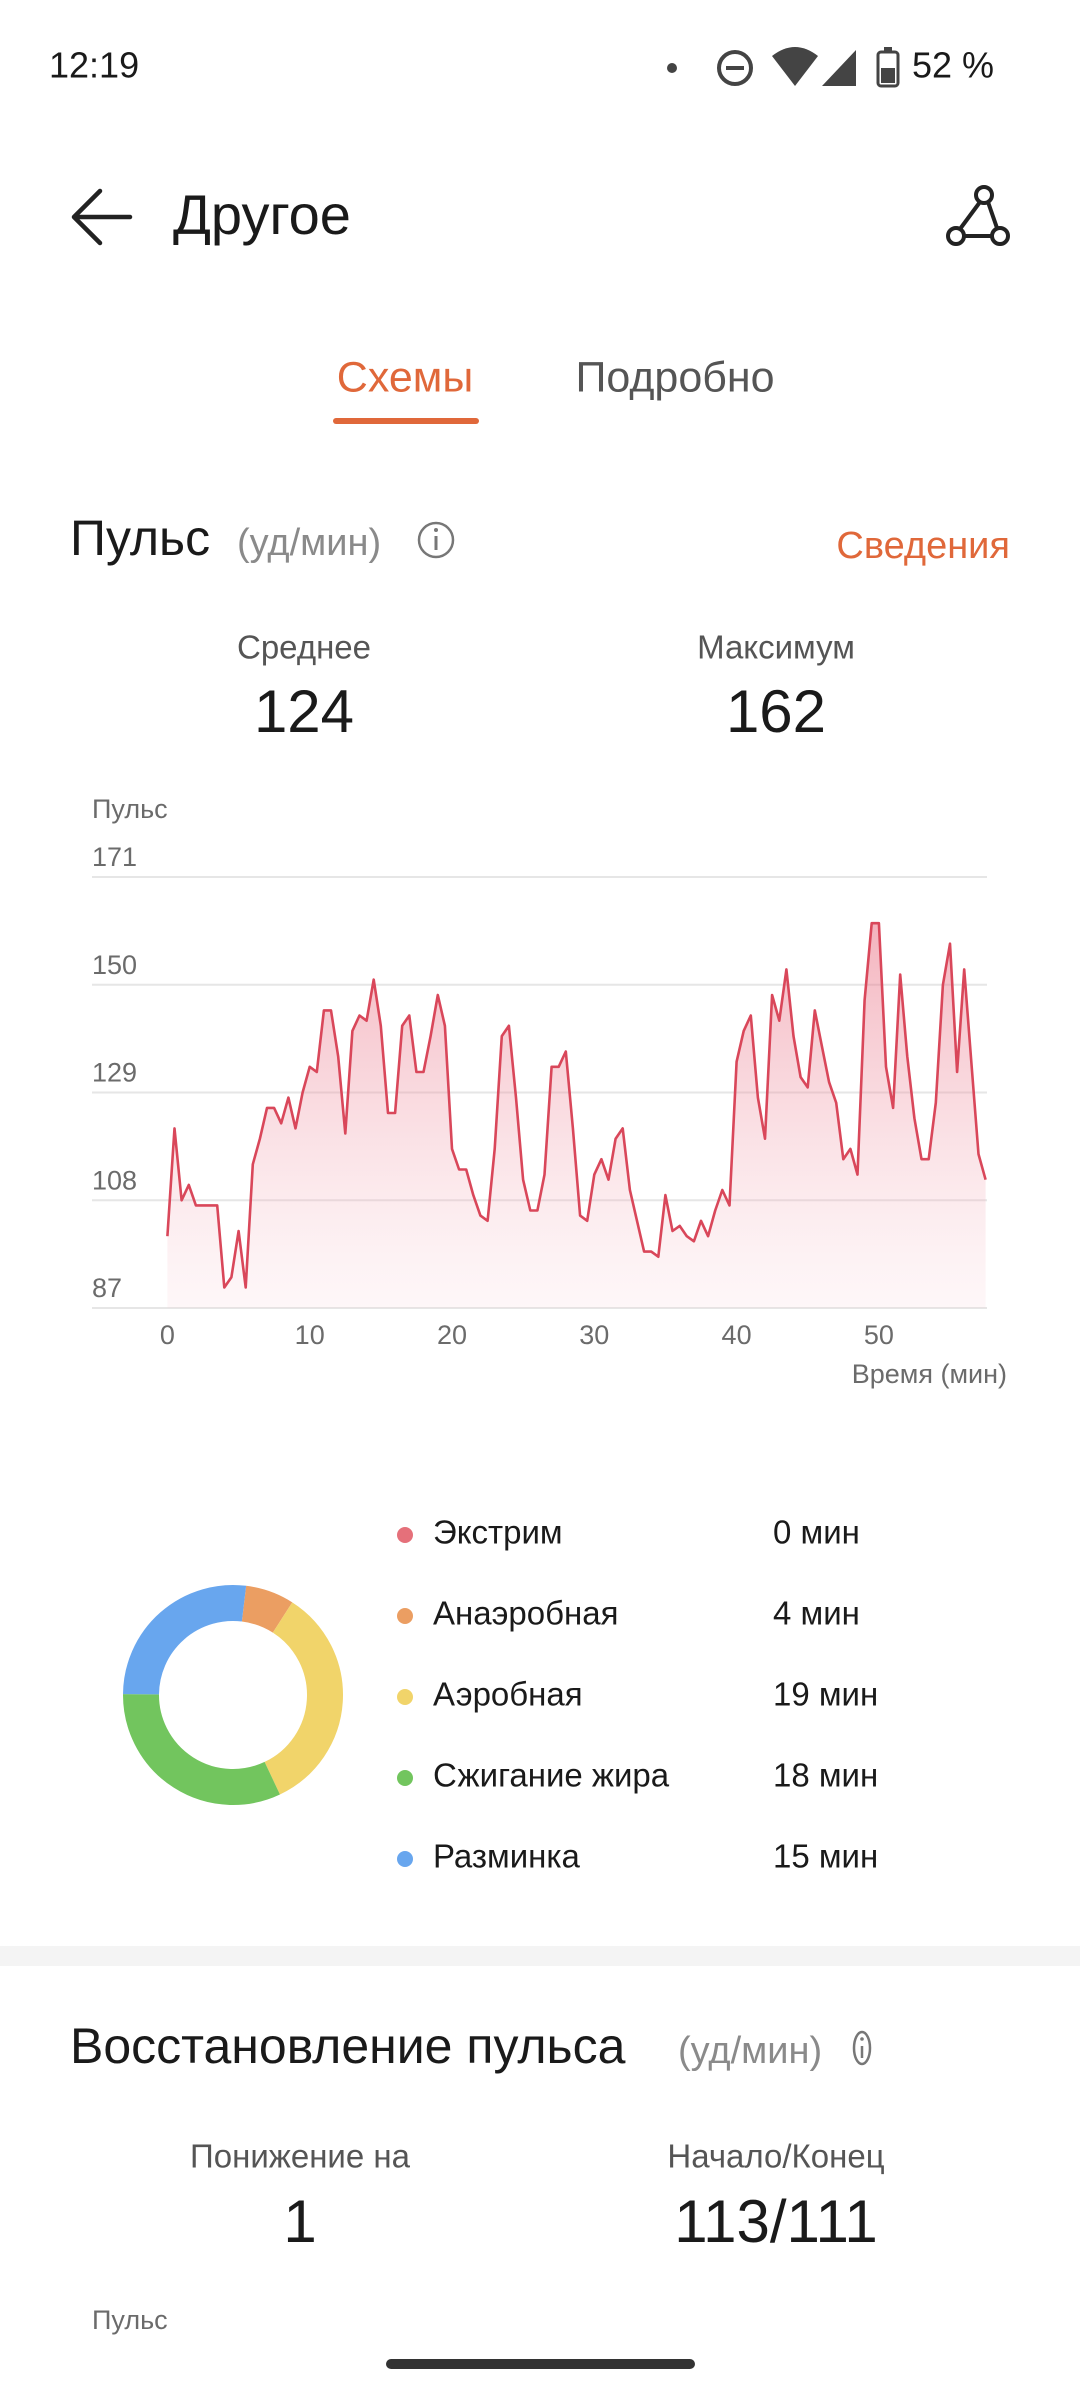  I want to click on area, so click(576, 1115).